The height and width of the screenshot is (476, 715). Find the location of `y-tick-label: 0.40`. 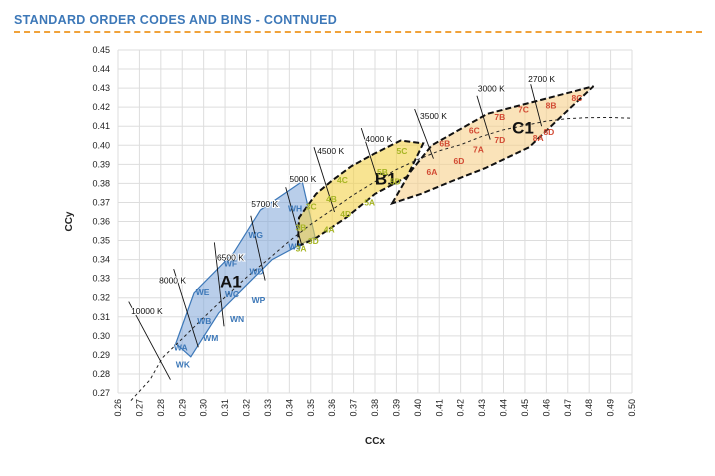

y-tick-label: 0.40 is located at coordinates (101, 145).